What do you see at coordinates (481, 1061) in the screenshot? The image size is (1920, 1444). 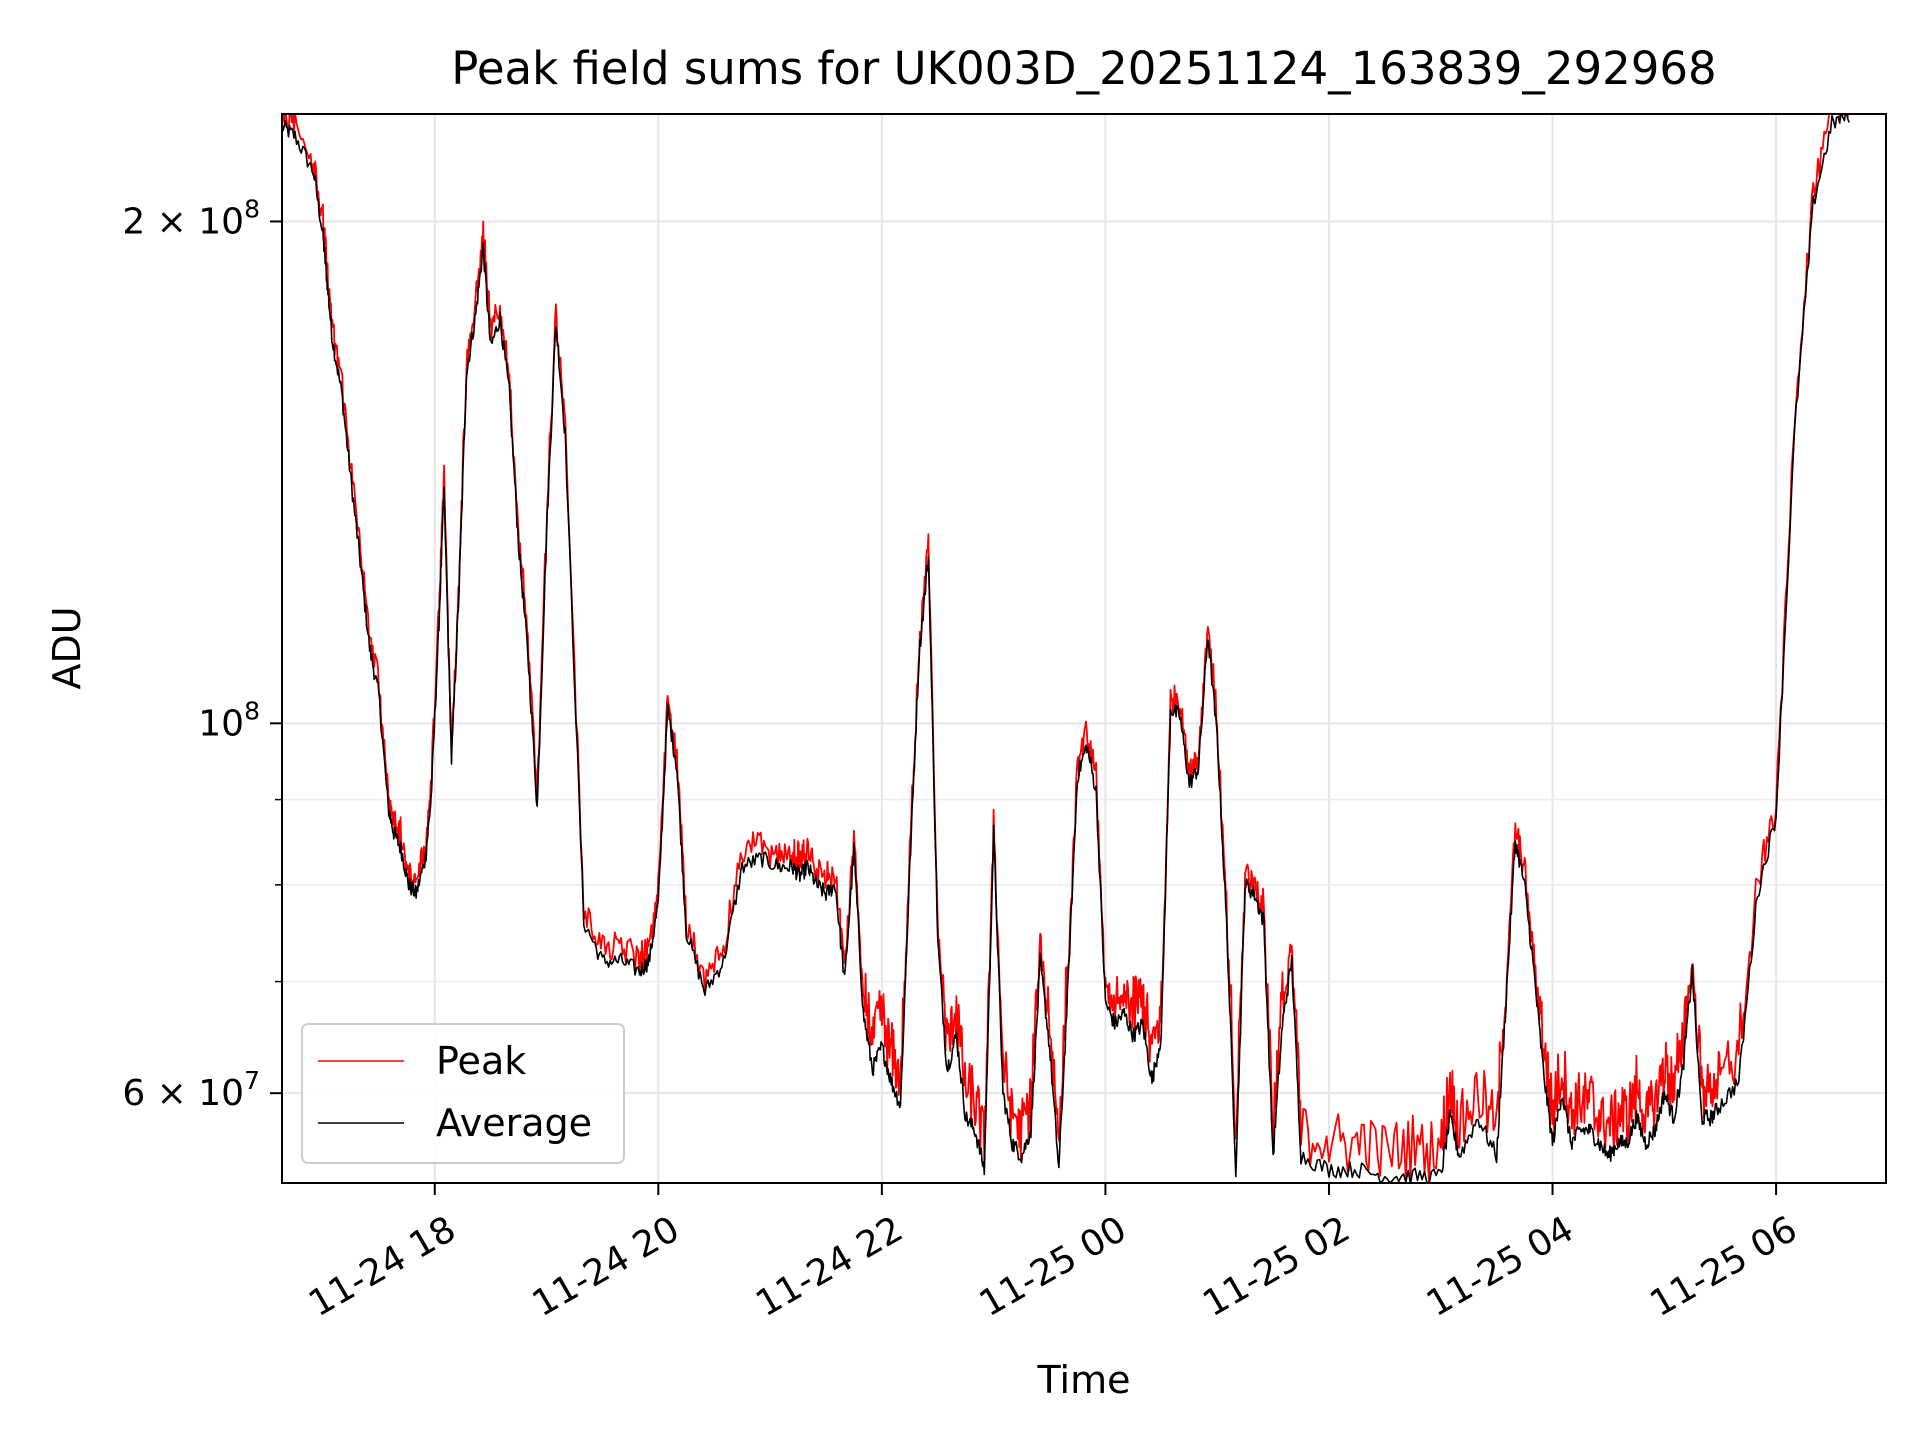 I see `legend-label-peak: Peak` at bounding box center [481, 1061].